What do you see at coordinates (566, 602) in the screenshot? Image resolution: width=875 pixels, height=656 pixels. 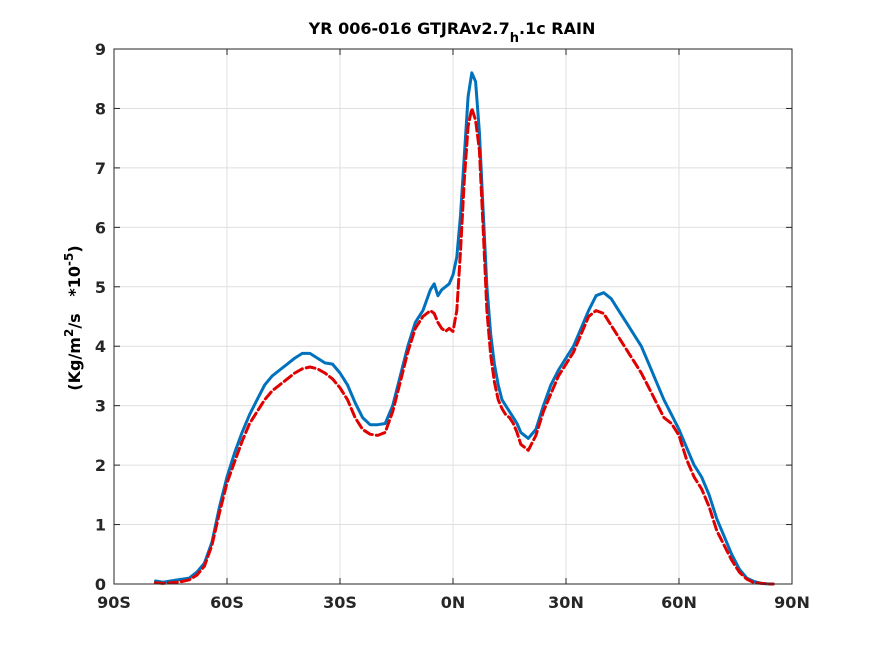 I see `x-tick-label: 30N` at bounding box center [566, 602].